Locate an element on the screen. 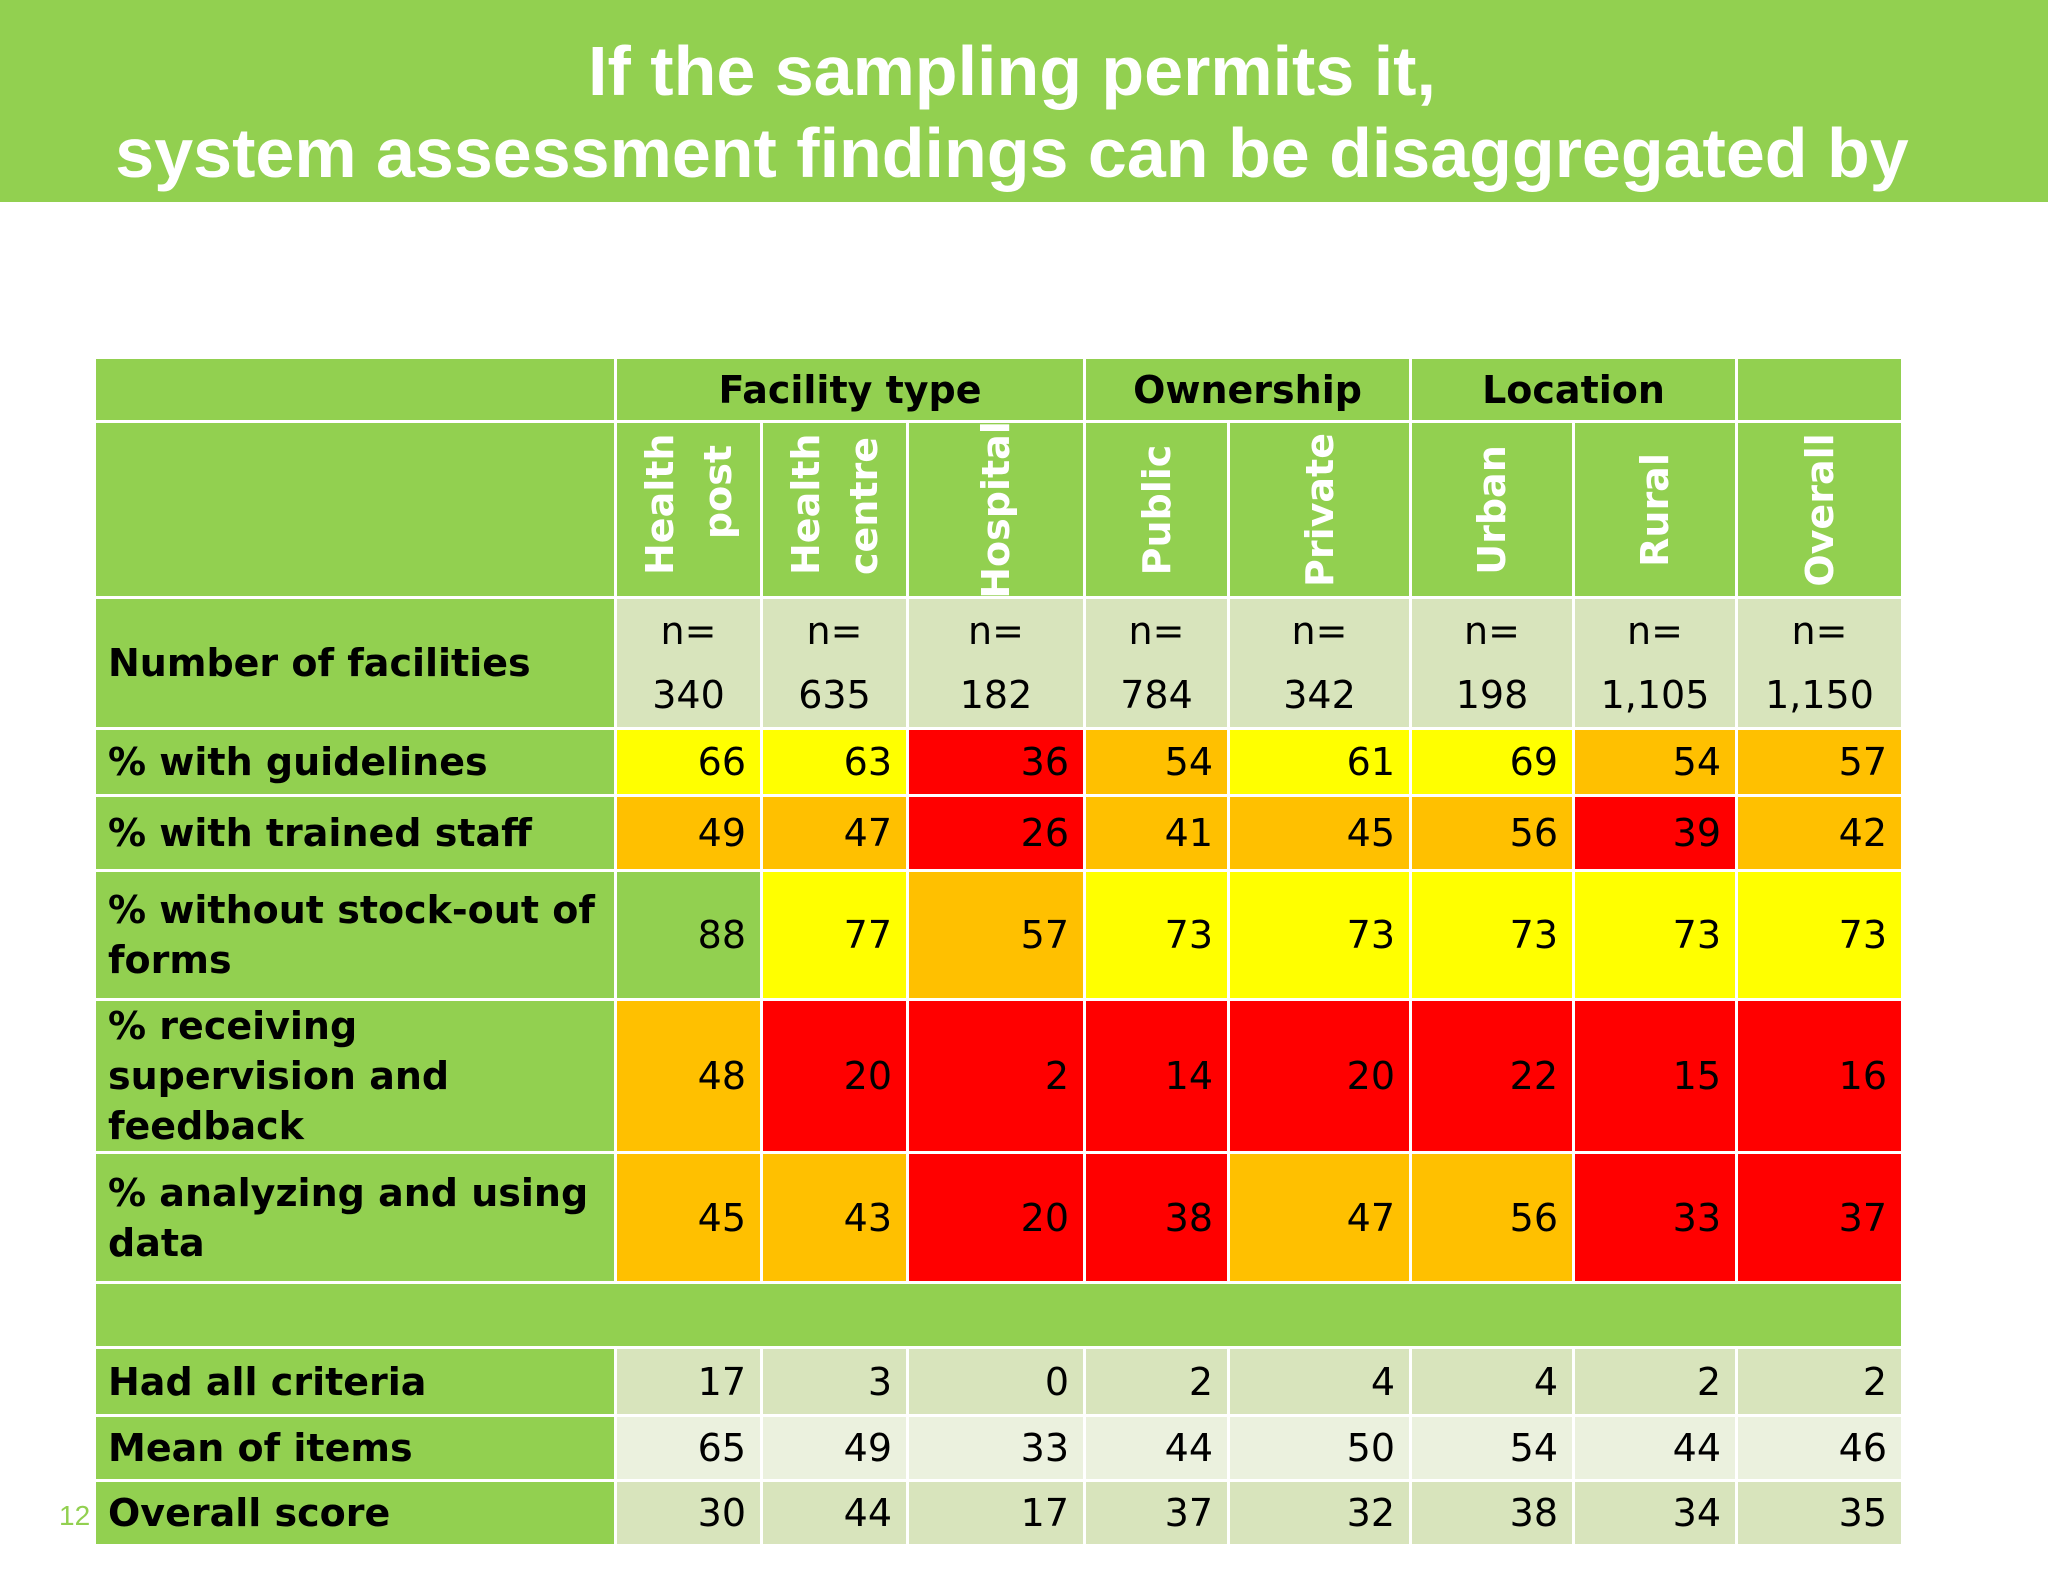 Image resolution: width=2048 pixels, height=1582 pixels. row-label: % analyzing and using data is located at coordinates (355, 1217).